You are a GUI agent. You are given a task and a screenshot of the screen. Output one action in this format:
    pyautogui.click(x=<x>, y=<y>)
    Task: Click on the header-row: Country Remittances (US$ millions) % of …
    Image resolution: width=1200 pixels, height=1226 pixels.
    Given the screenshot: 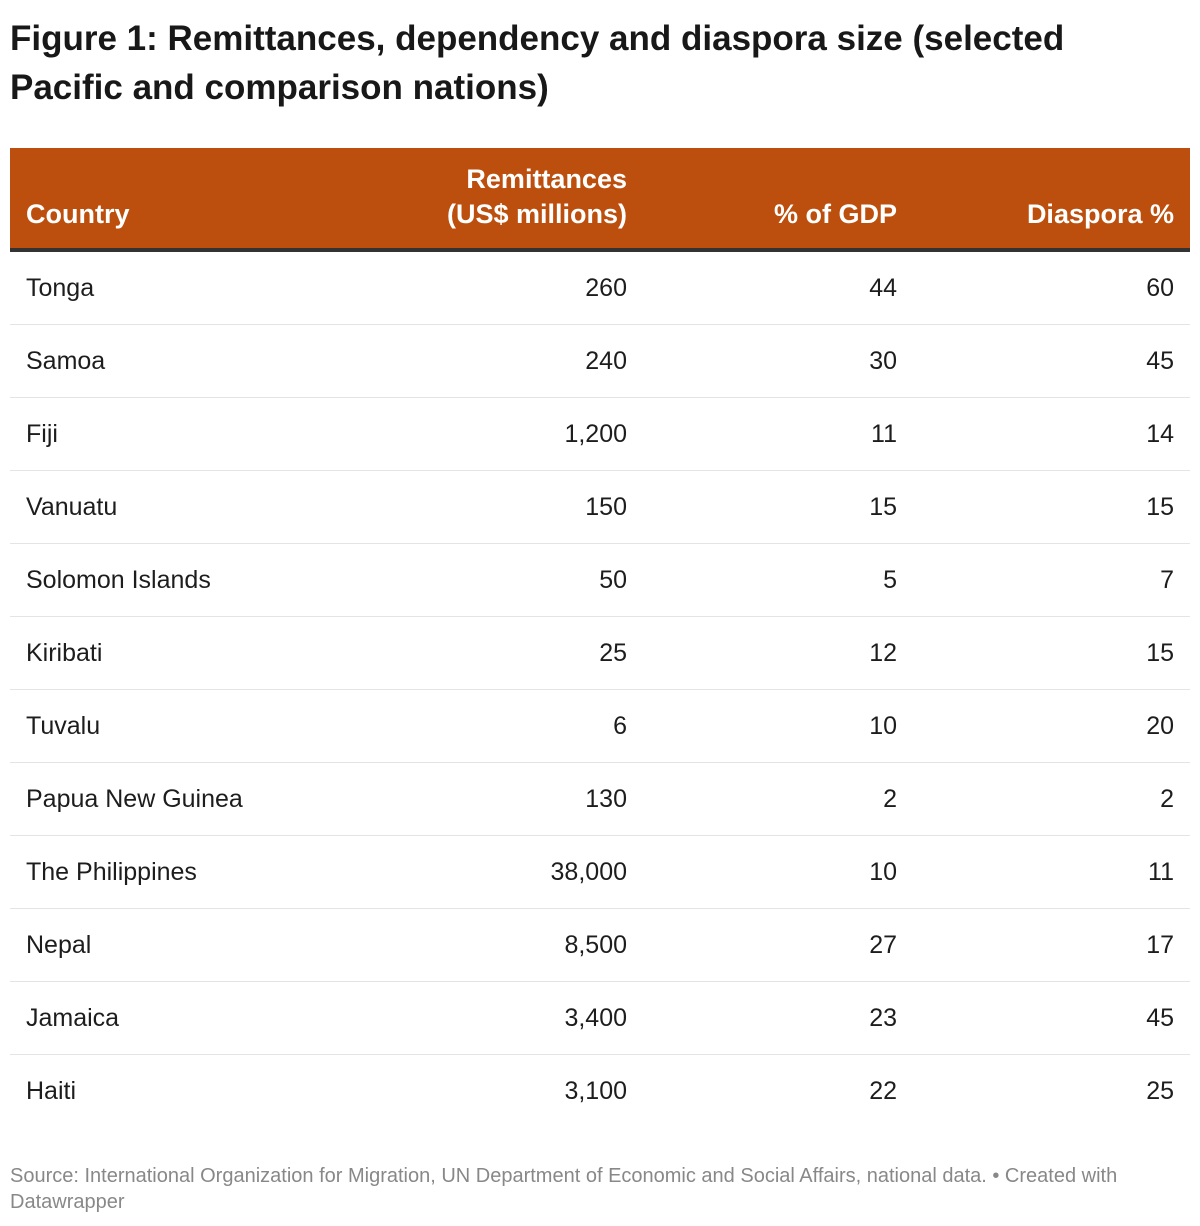 What is the action you would take?
    pyautogui.click(x=600, y=200)
    